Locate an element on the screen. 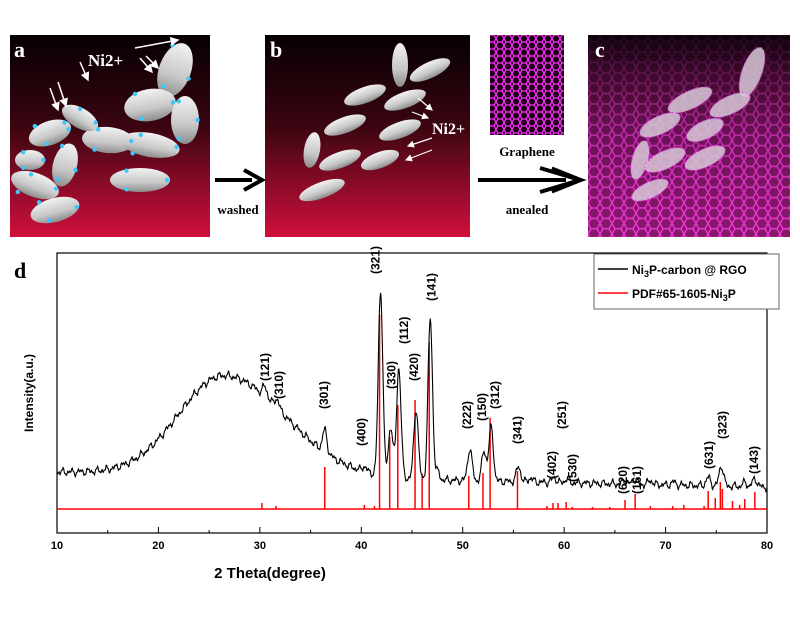  peak-label: (530) is located at coordinates (572, 468).